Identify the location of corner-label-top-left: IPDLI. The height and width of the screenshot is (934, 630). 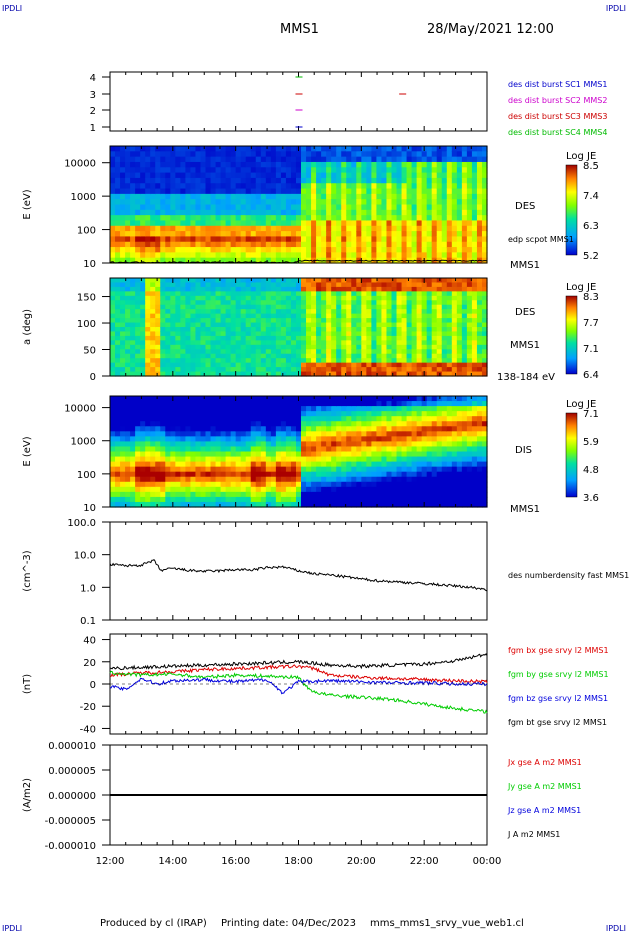
(12, 8).